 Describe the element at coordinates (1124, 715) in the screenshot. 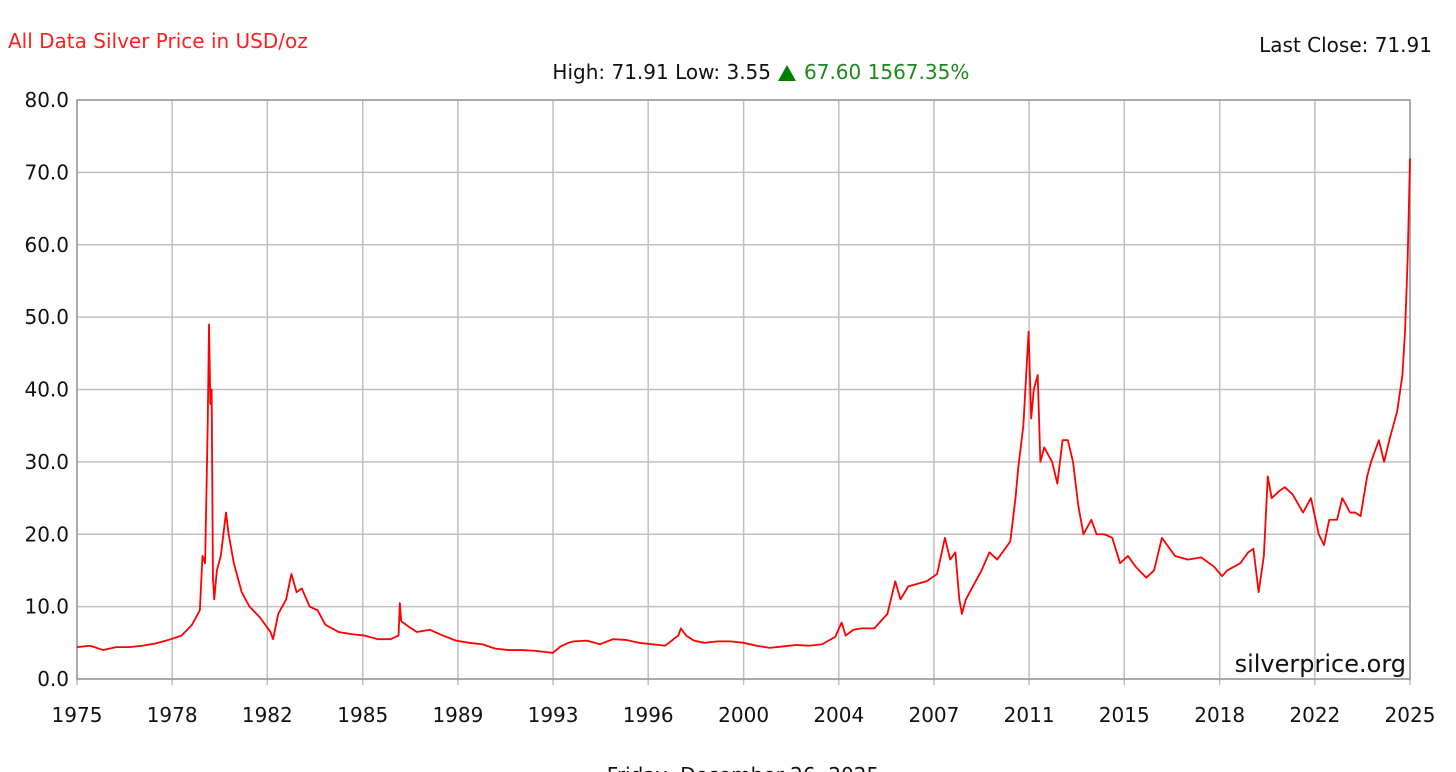

I see `x-tick-label: 2015` at that location.